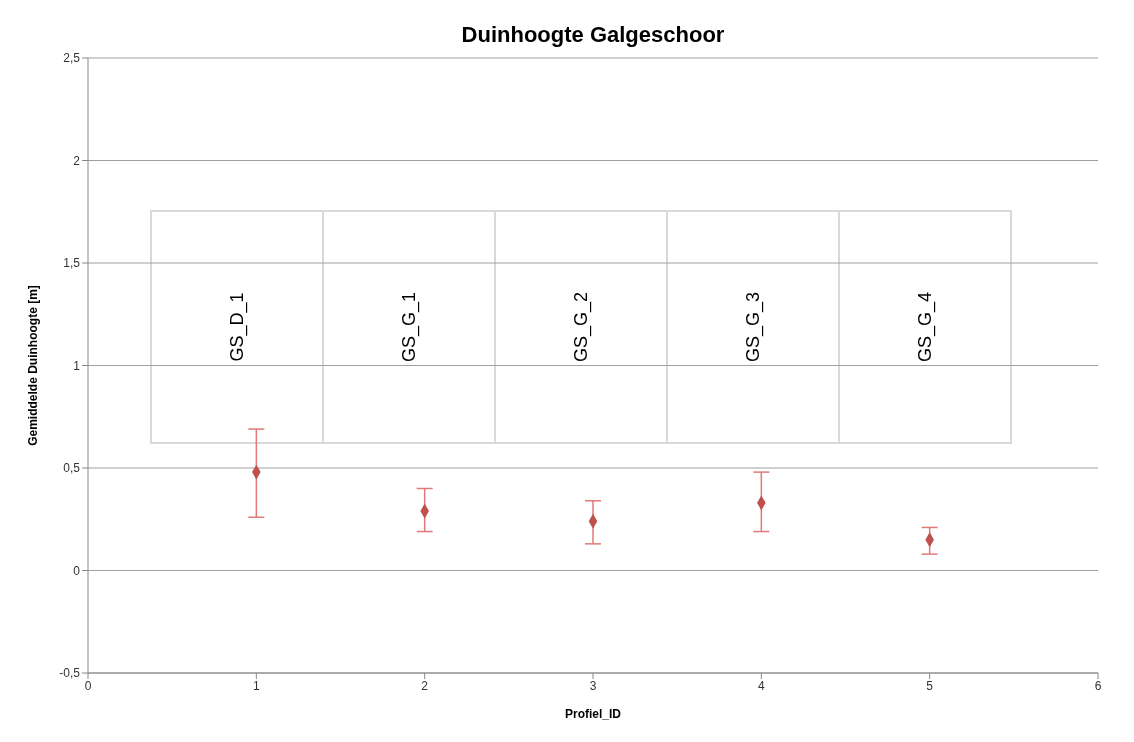  What do you see at coordinates (409, 326) in the screenshot?
I see `annotation: GS_G_1` at bounding box center [409, 326].